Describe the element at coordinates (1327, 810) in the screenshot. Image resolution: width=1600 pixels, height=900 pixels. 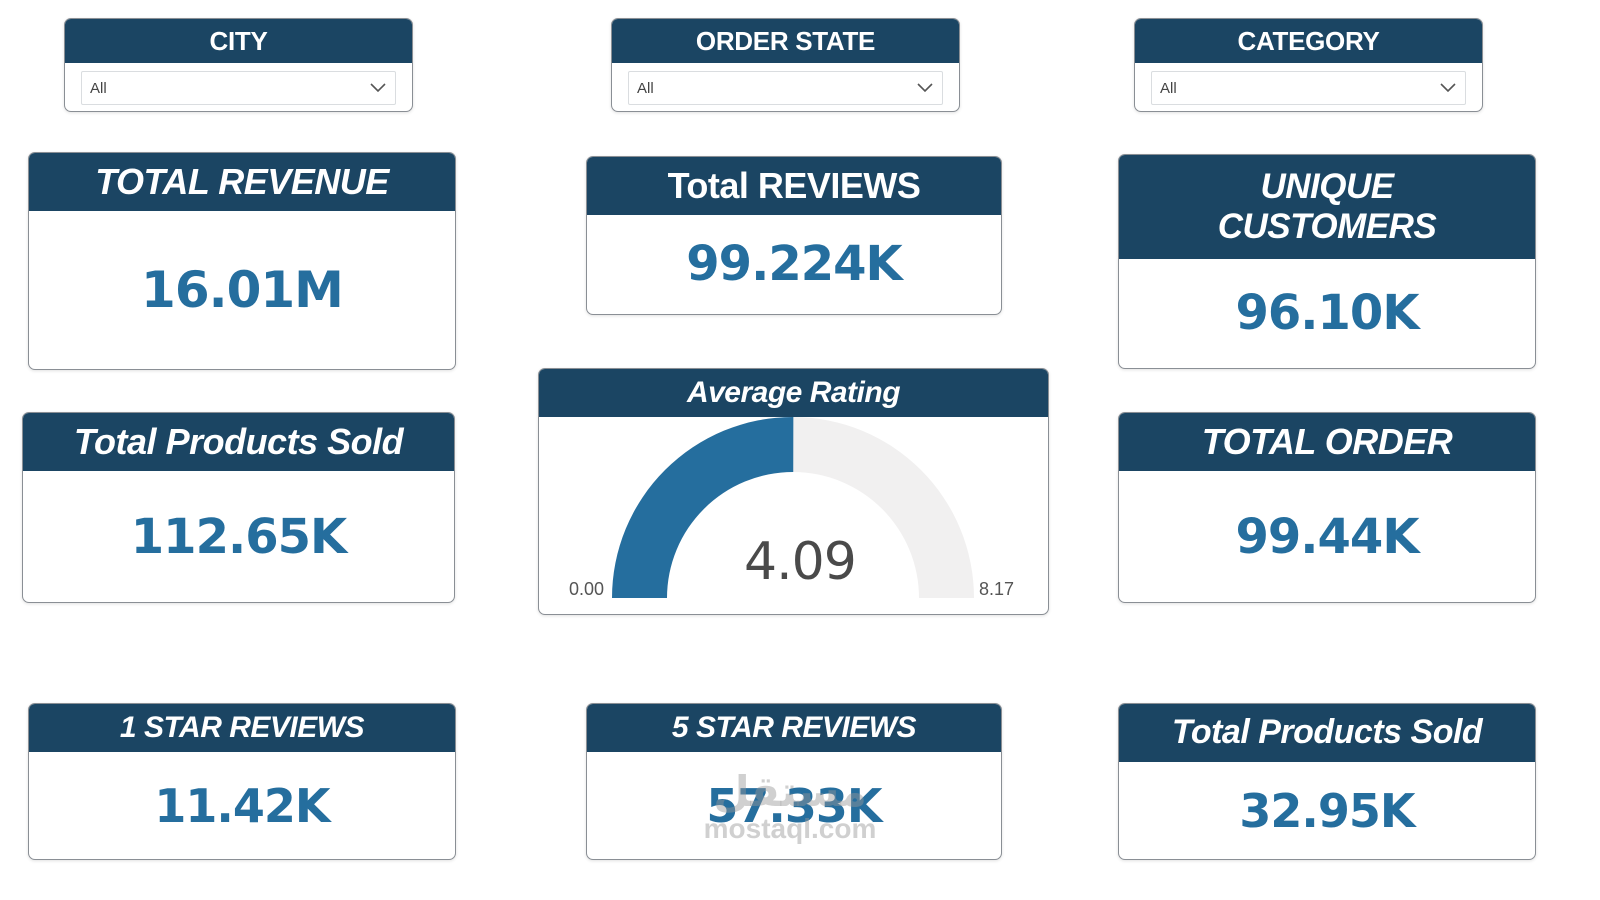
I see `total-products-sold-2-value: 32.95K` at that location.